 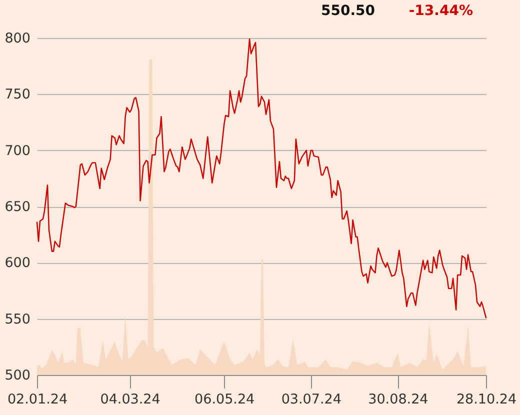 I want to click on x-tick-label: 03.07.24, so click(x=311, y=400).